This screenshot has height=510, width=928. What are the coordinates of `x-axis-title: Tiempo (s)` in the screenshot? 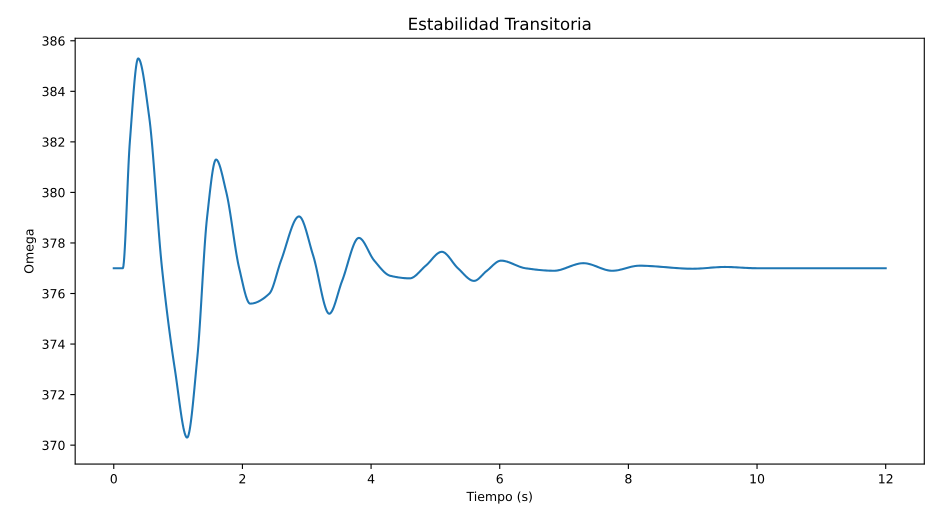 It's located at (499, 497).